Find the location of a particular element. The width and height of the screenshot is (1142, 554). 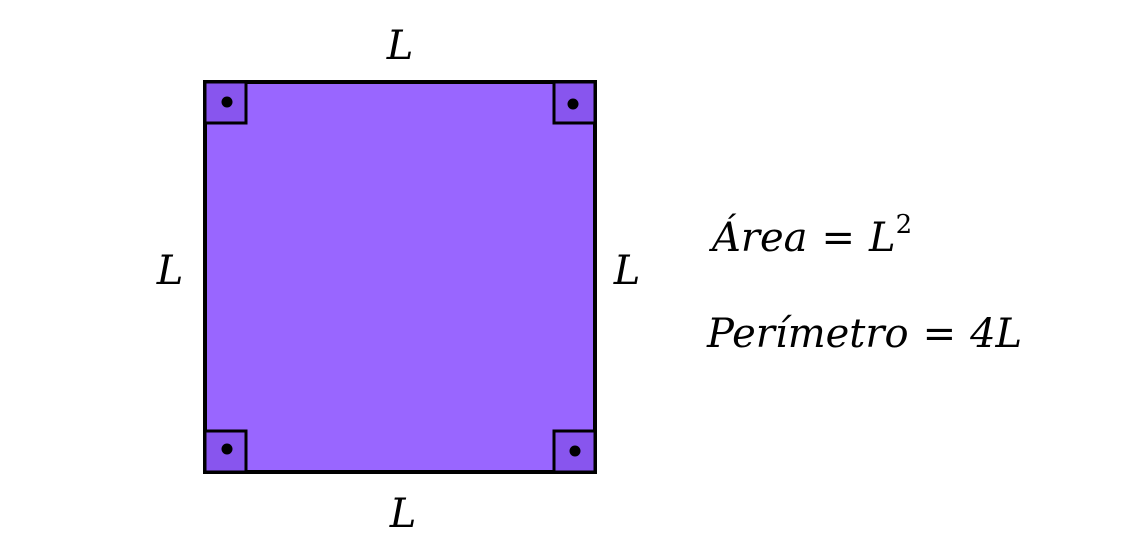

perimeter-formula-equals: = is located at coordinates (939, 334).